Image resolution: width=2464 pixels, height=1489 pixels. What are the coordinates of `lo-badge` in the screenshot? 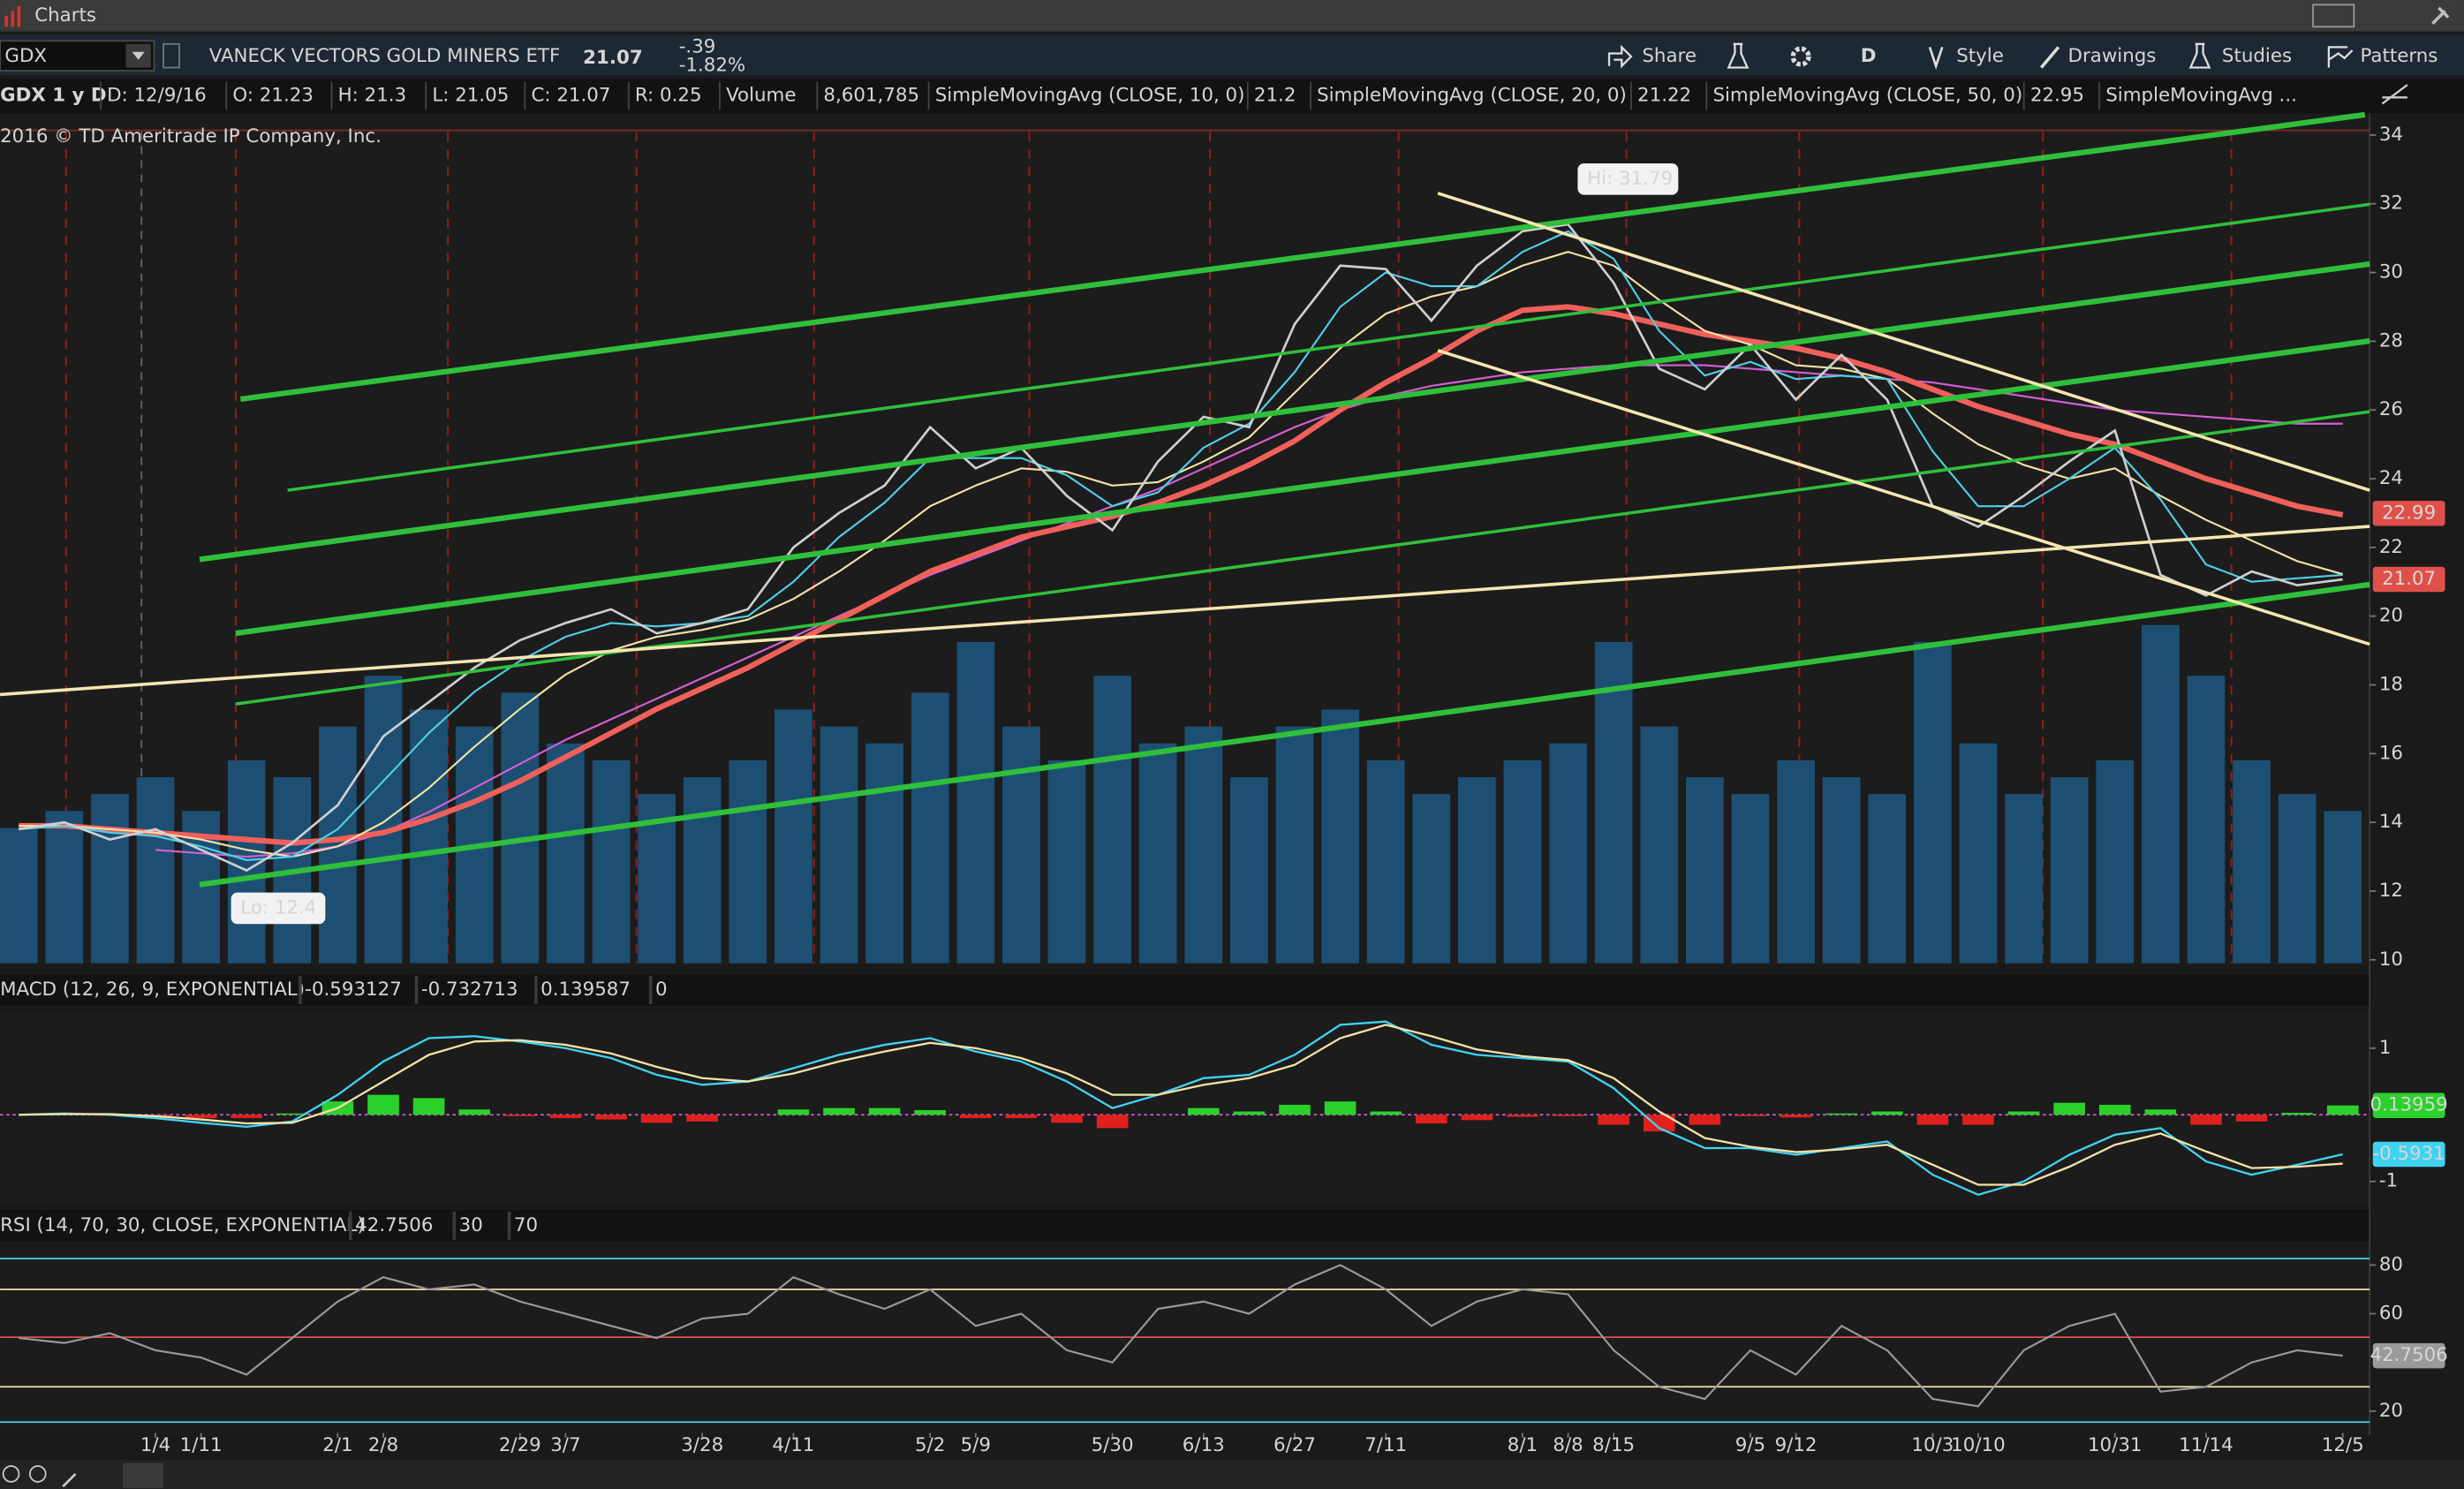 It's located at (278, 908).